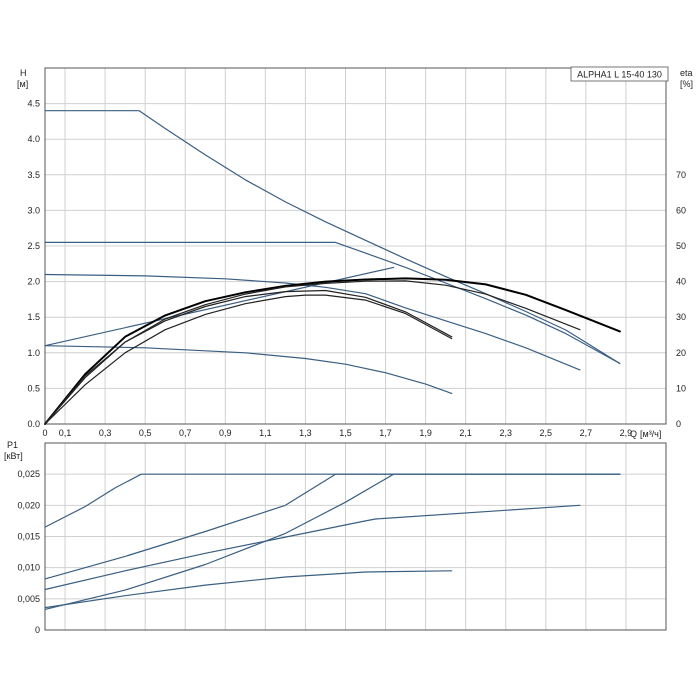 The image size is (700, 700). I want to click on x-tick-label-6: 1,1, so click(265, 433).